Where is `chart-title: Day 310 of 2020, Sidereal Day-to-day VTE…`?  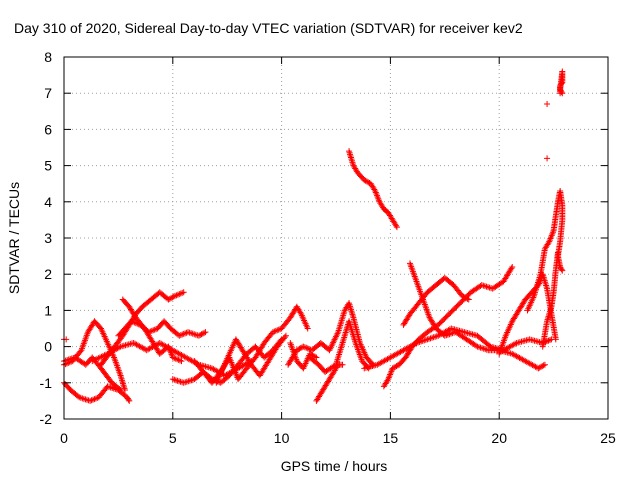
chart-title: Day 310 of 2020, Sidereal Day-to-day VTE… is located at coordinates (268, 28).